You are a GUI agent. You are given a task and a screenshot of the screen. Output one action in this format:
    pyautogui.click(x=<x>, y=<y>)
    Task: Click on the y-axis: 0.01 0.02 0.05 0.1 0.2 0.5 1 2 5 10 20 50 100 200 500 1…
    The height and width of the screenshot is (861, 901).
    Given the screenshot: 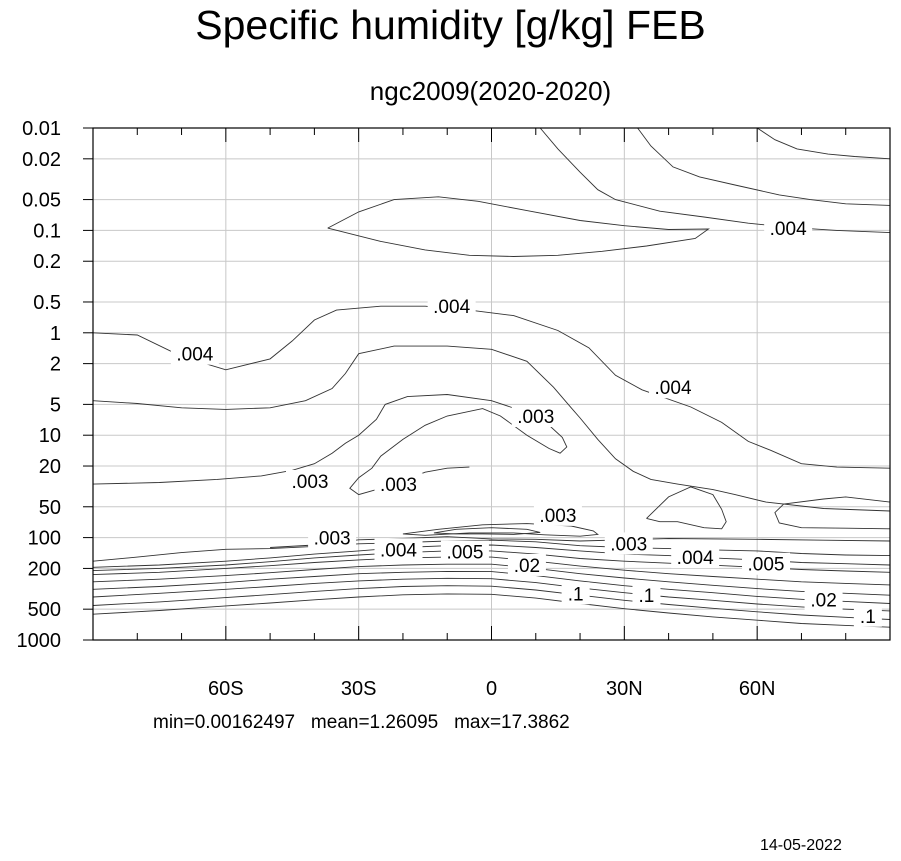 What is the action you would take?
    pyautogui.click(x=55, y=385)
    